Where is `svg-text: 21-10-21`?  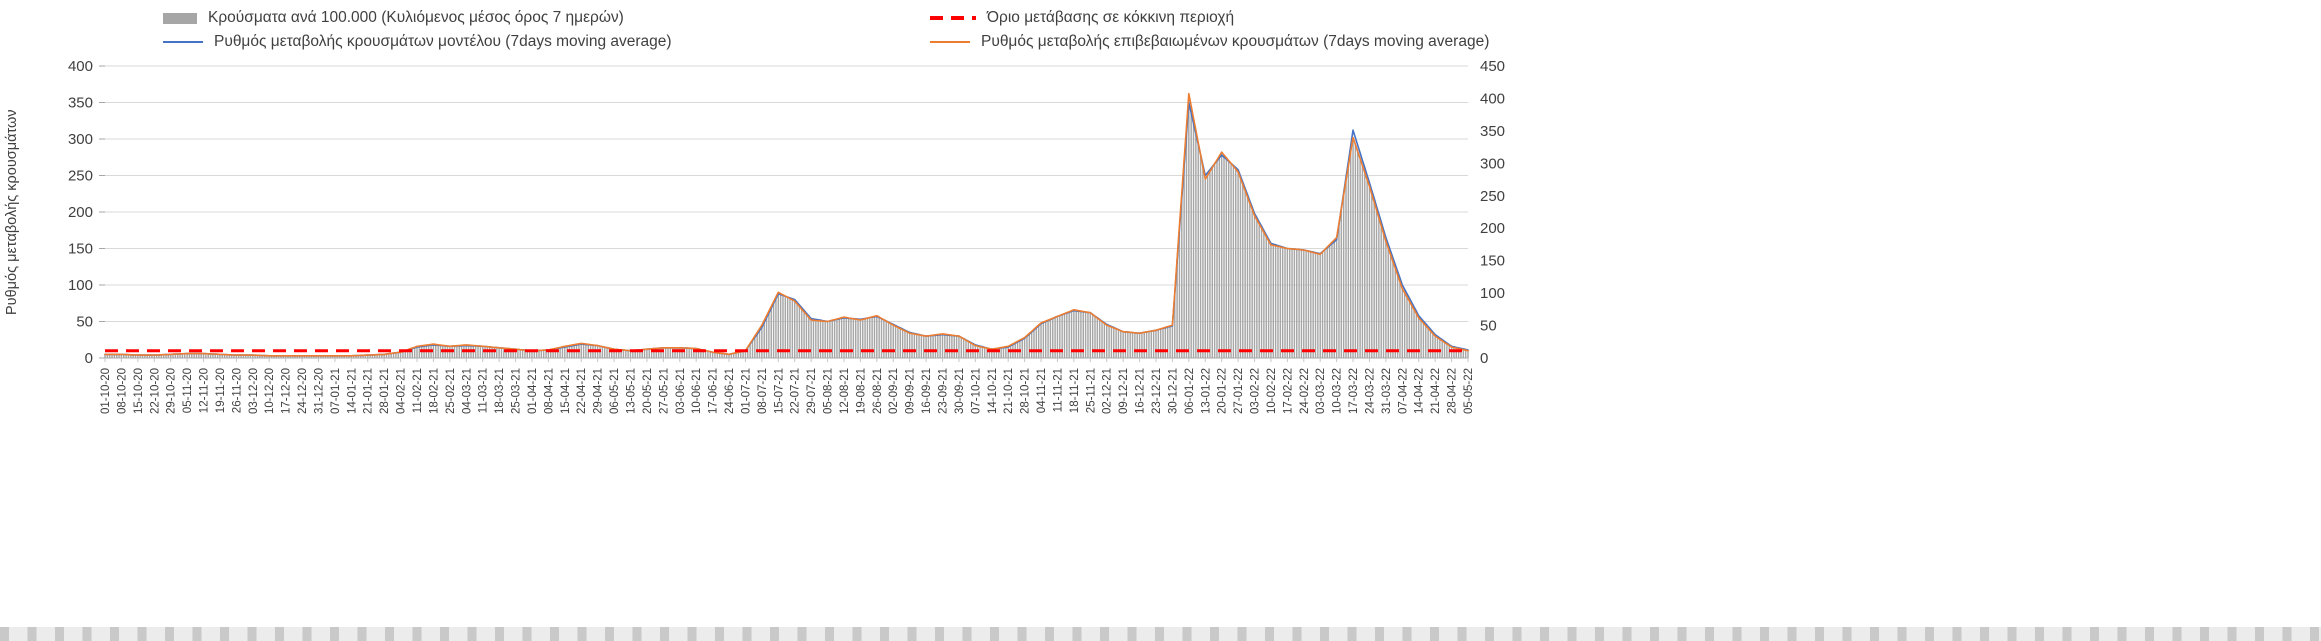
svg-text: 21-10-21 is located at coordinates (1009, 391).